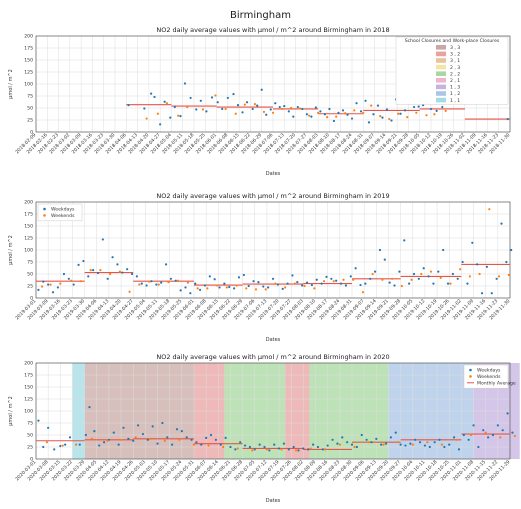 The width and height of the screenshot is (521, 509). Describe the element at coordinates (455, 94) in the screenshot. I see `legend-label: 1 , 2` at that location.